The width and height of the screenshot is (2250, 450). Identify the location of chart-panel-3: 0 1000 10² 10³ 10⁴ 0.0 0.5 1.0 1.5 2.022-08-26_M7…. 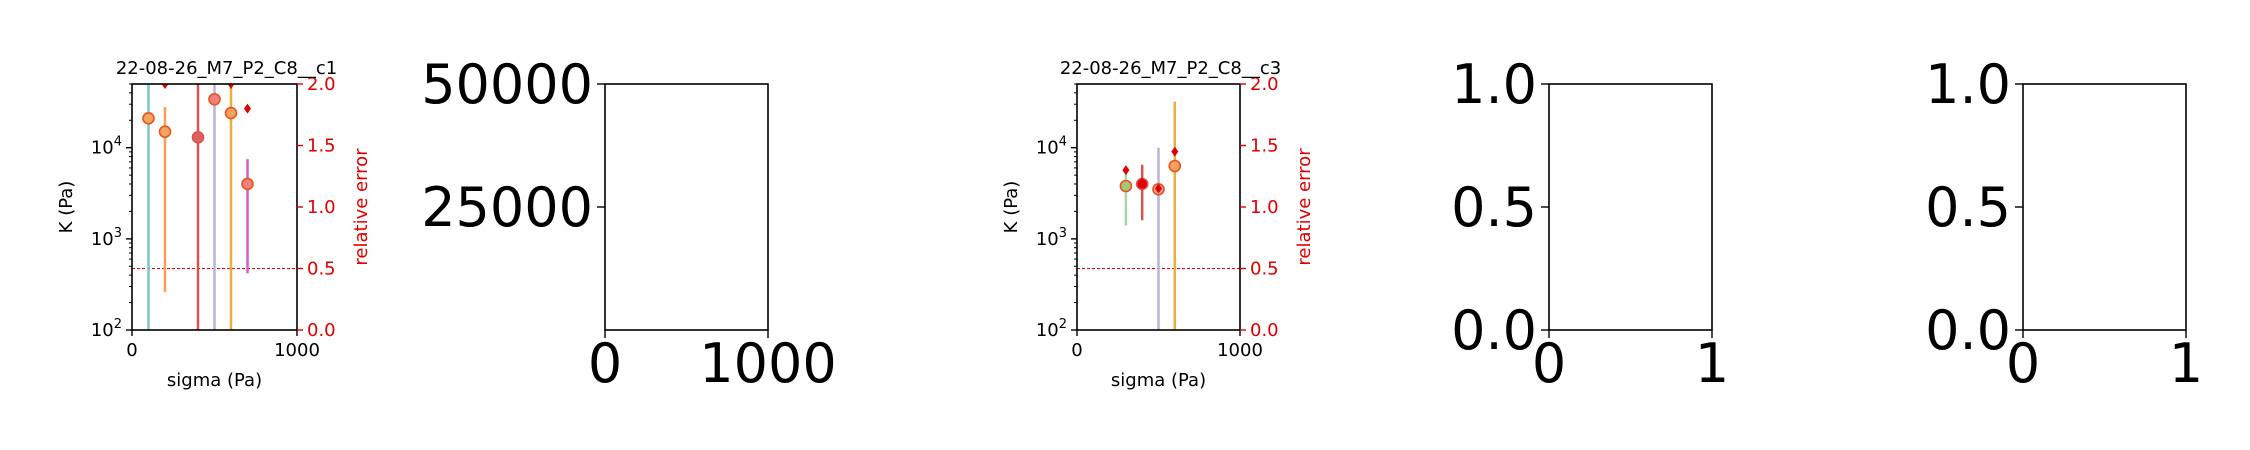
(1158, 224).